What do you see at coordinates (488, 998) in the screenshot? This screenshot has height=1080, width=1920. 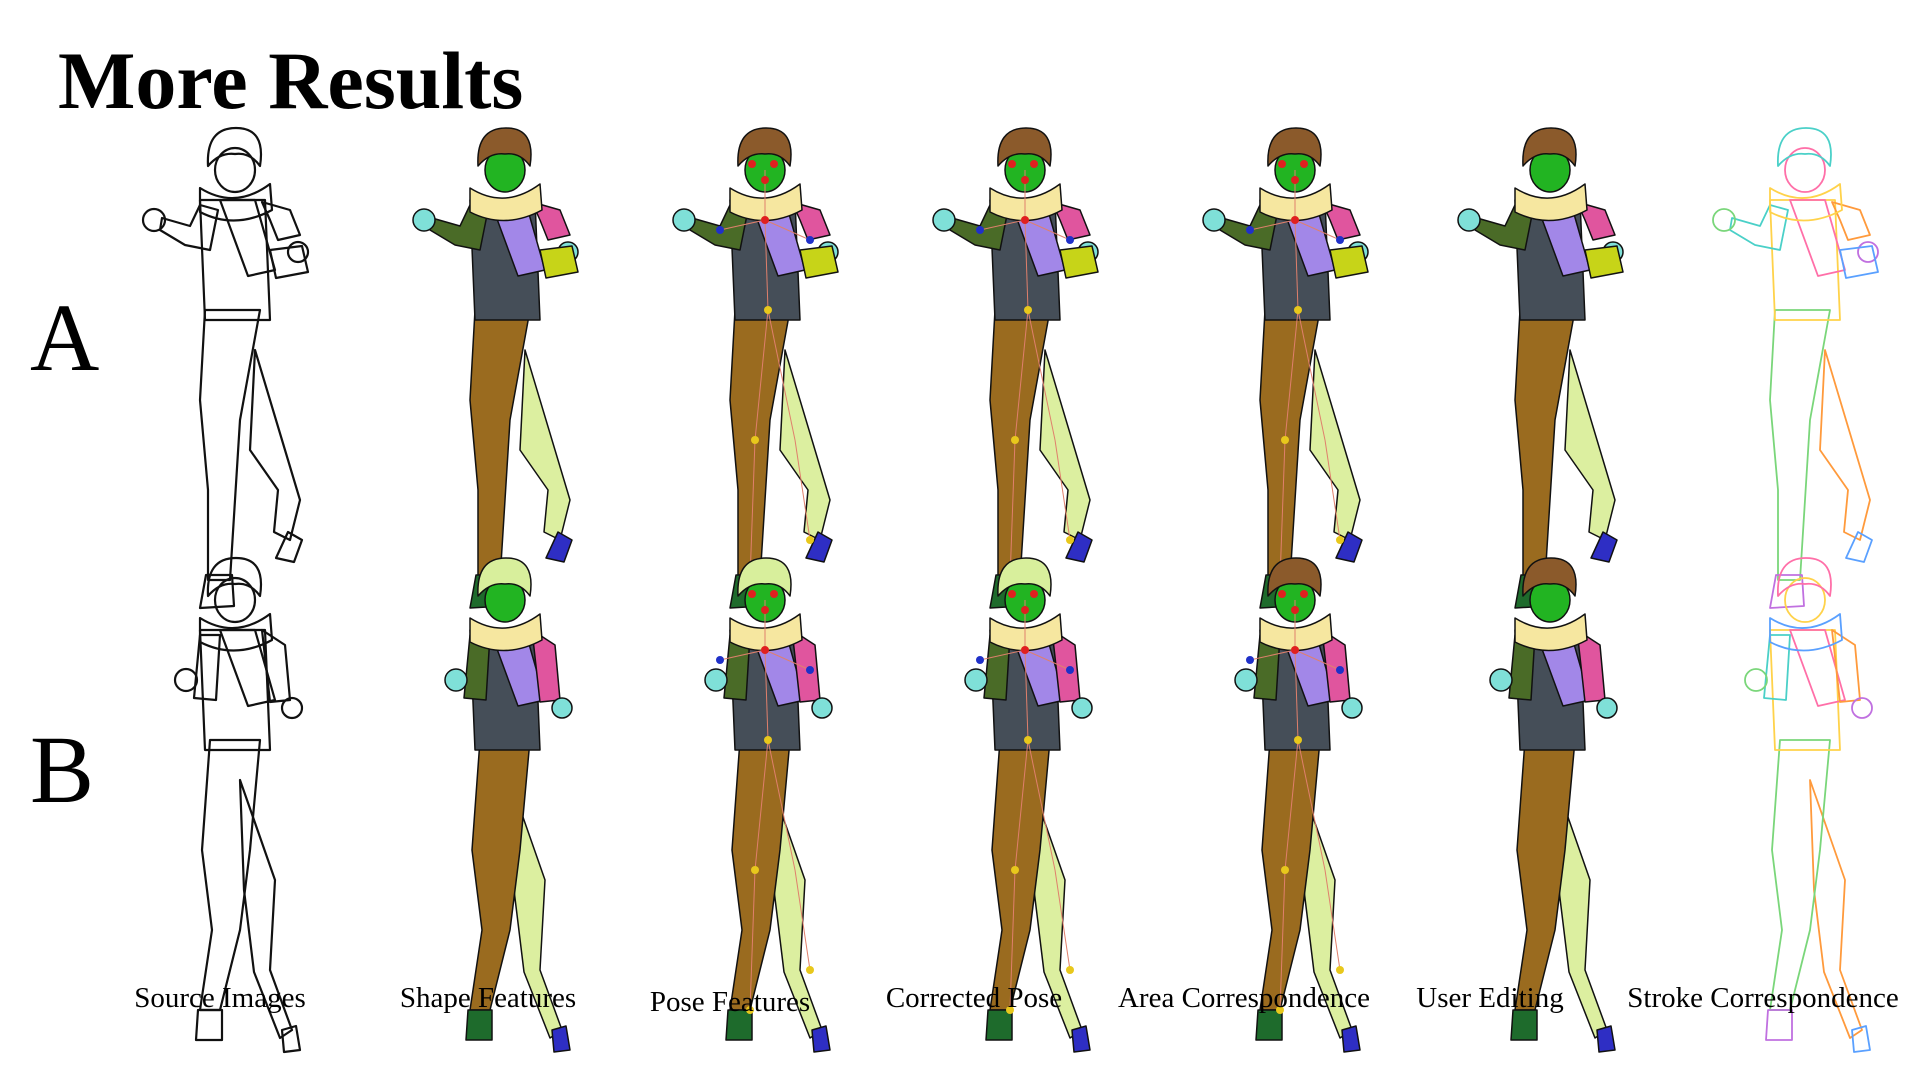 I see `caption-shape-features: Shape Features` at bounding box center [488, 998].